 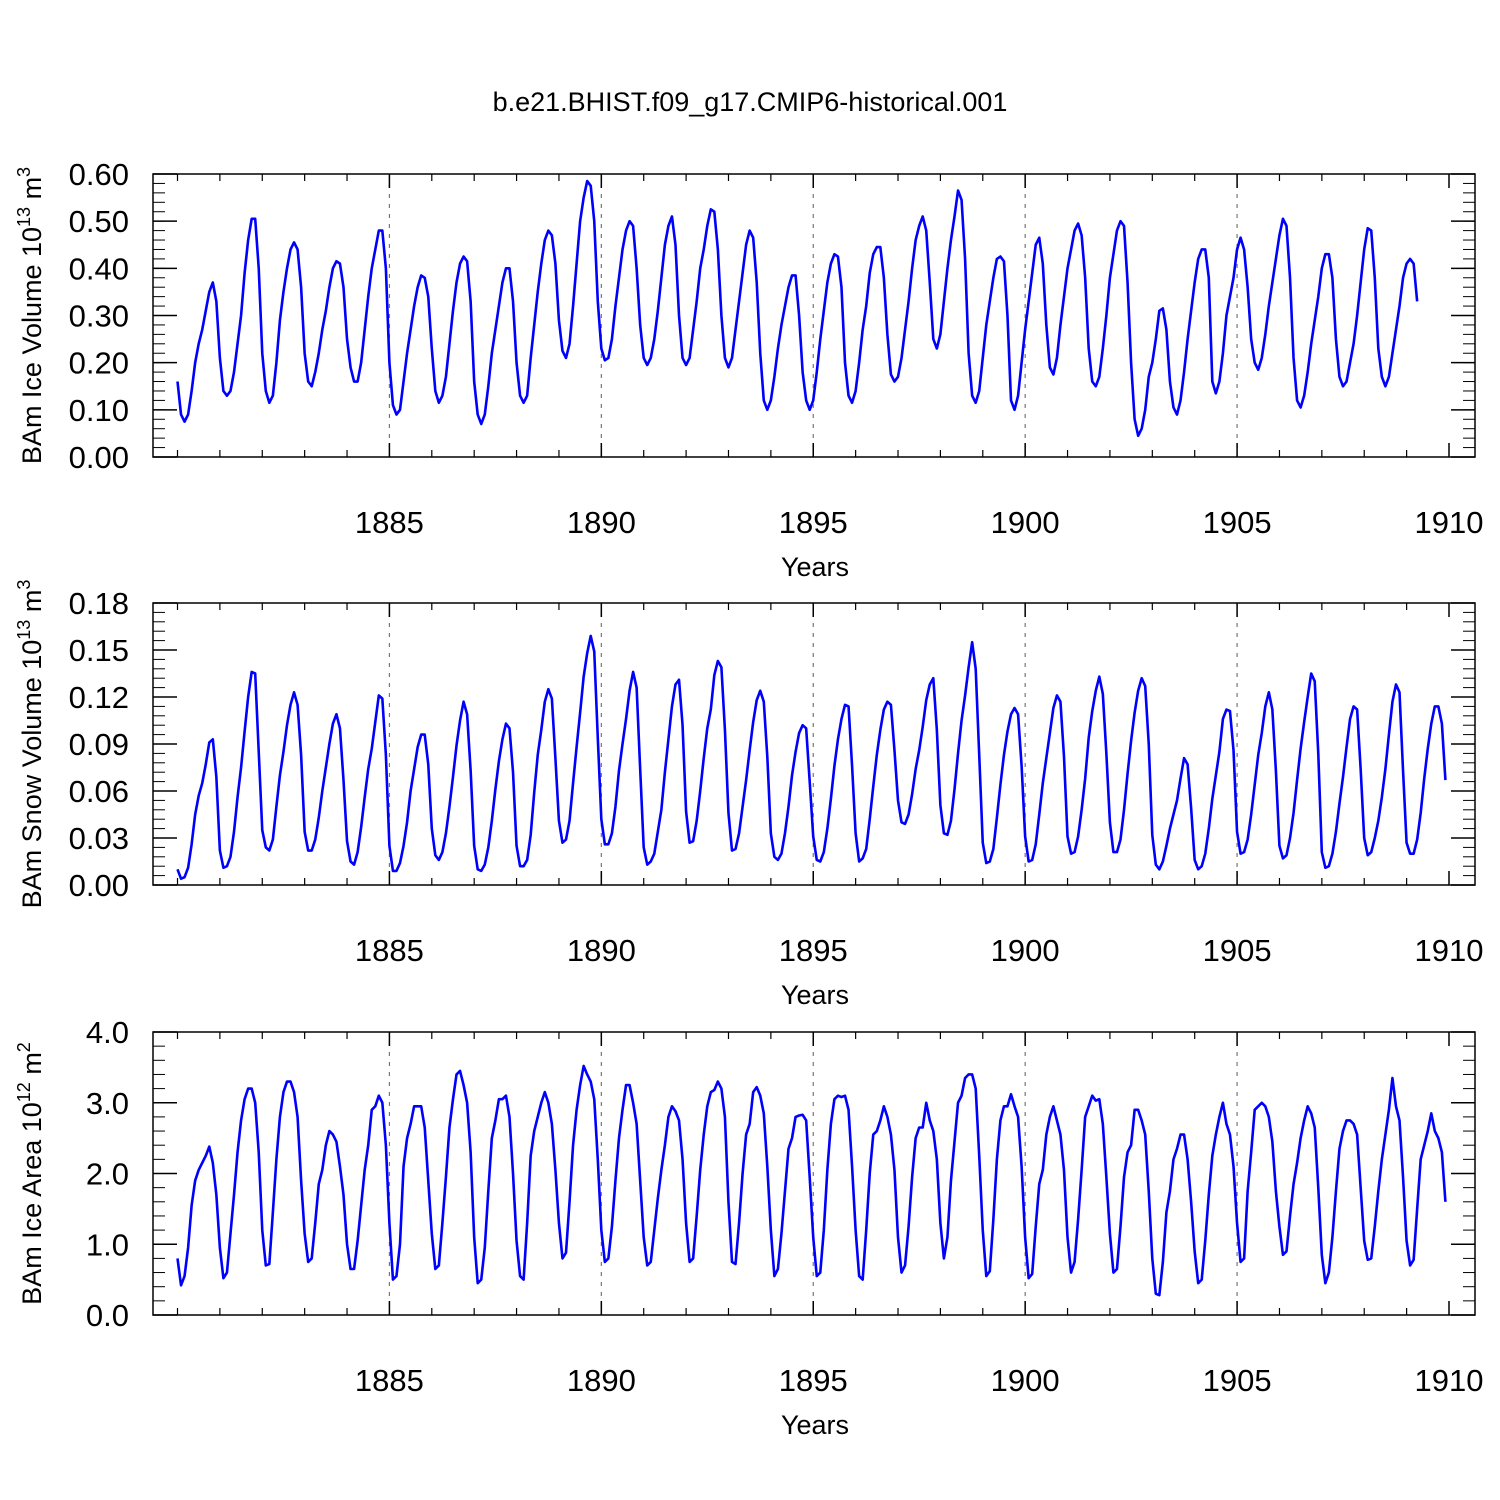 I want to click on ice-volume-ytick-label: 0.40, so click(x=99, y=268).